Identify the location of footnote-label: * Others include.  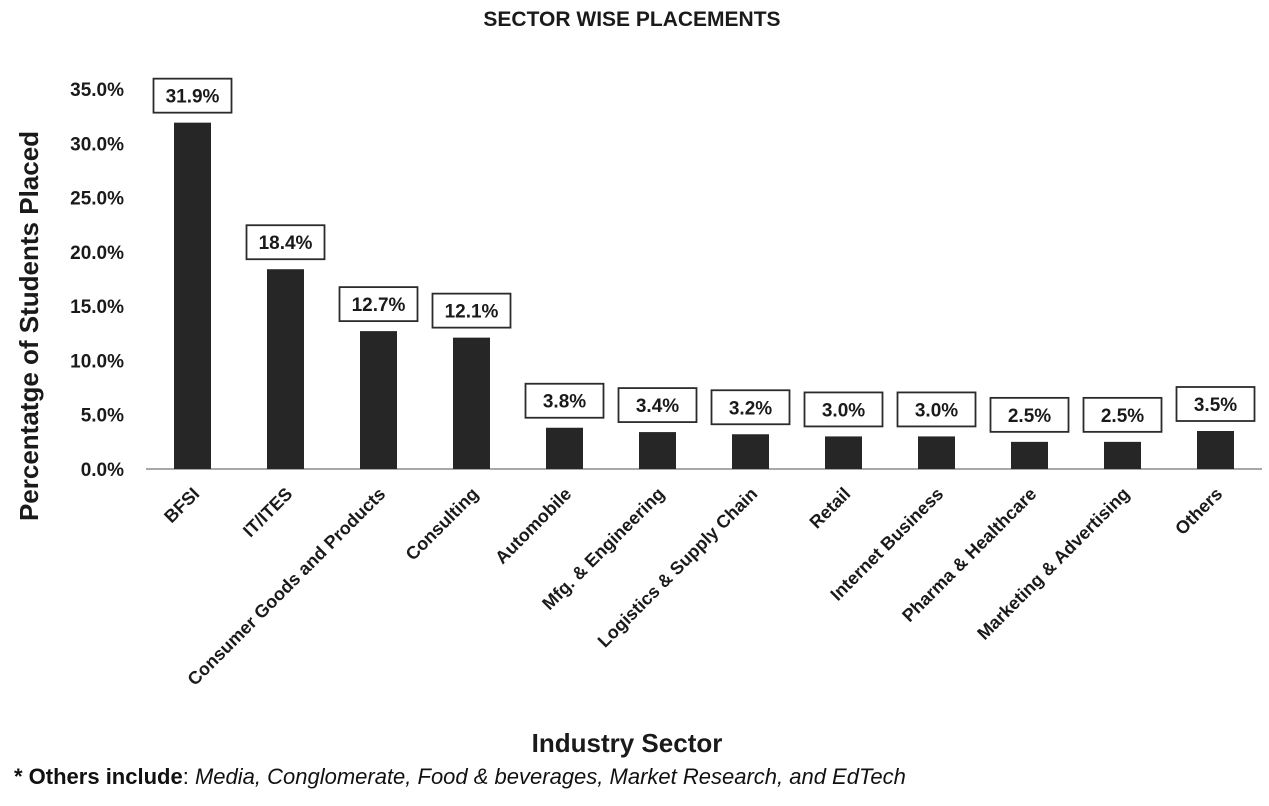
(98, 776).